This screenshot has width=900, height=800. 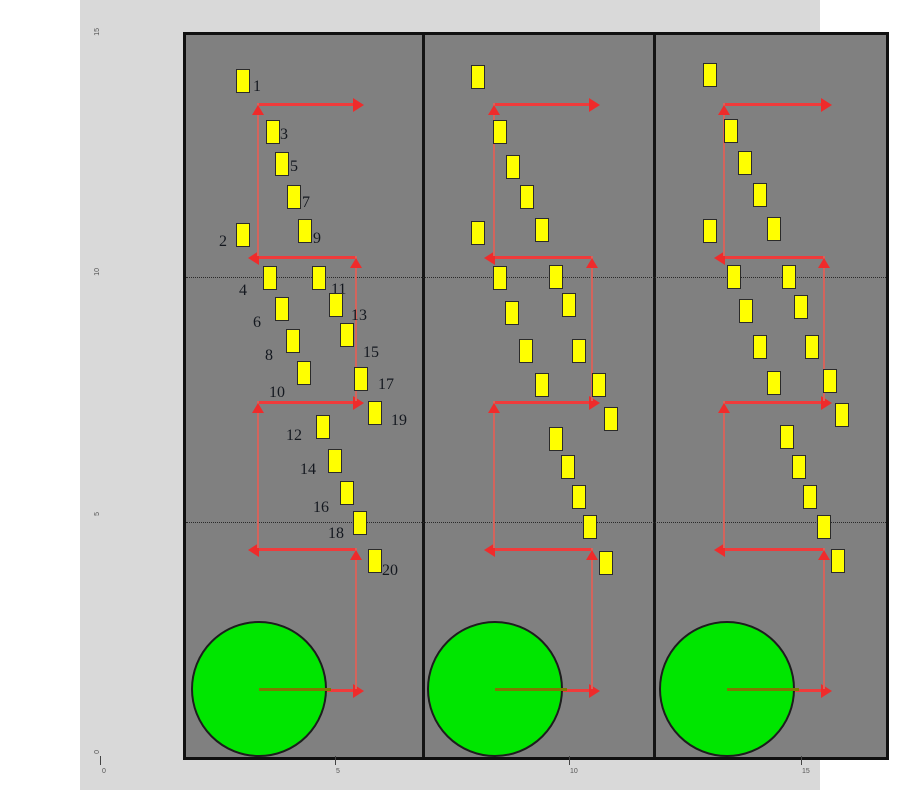 I want to click on x-tick-label-10: 10, so click(x=574, y=771).